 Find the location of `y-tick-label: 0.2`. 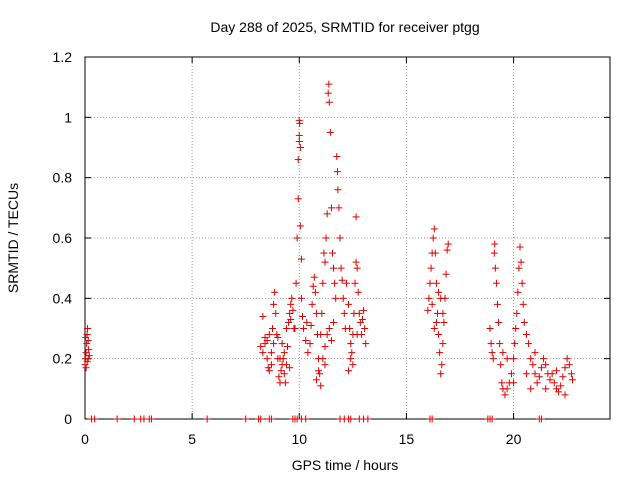

y-tick-label: 0.2 is located at coordinates (63, 359).